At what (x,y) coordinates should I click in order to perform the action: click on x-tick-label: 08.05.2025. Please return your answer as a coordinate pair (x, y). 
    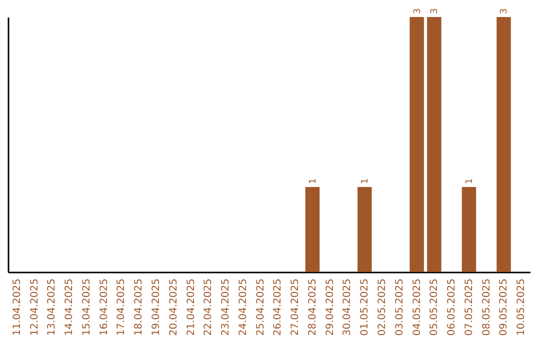
    Looking at the image, I should click on (486, 307).